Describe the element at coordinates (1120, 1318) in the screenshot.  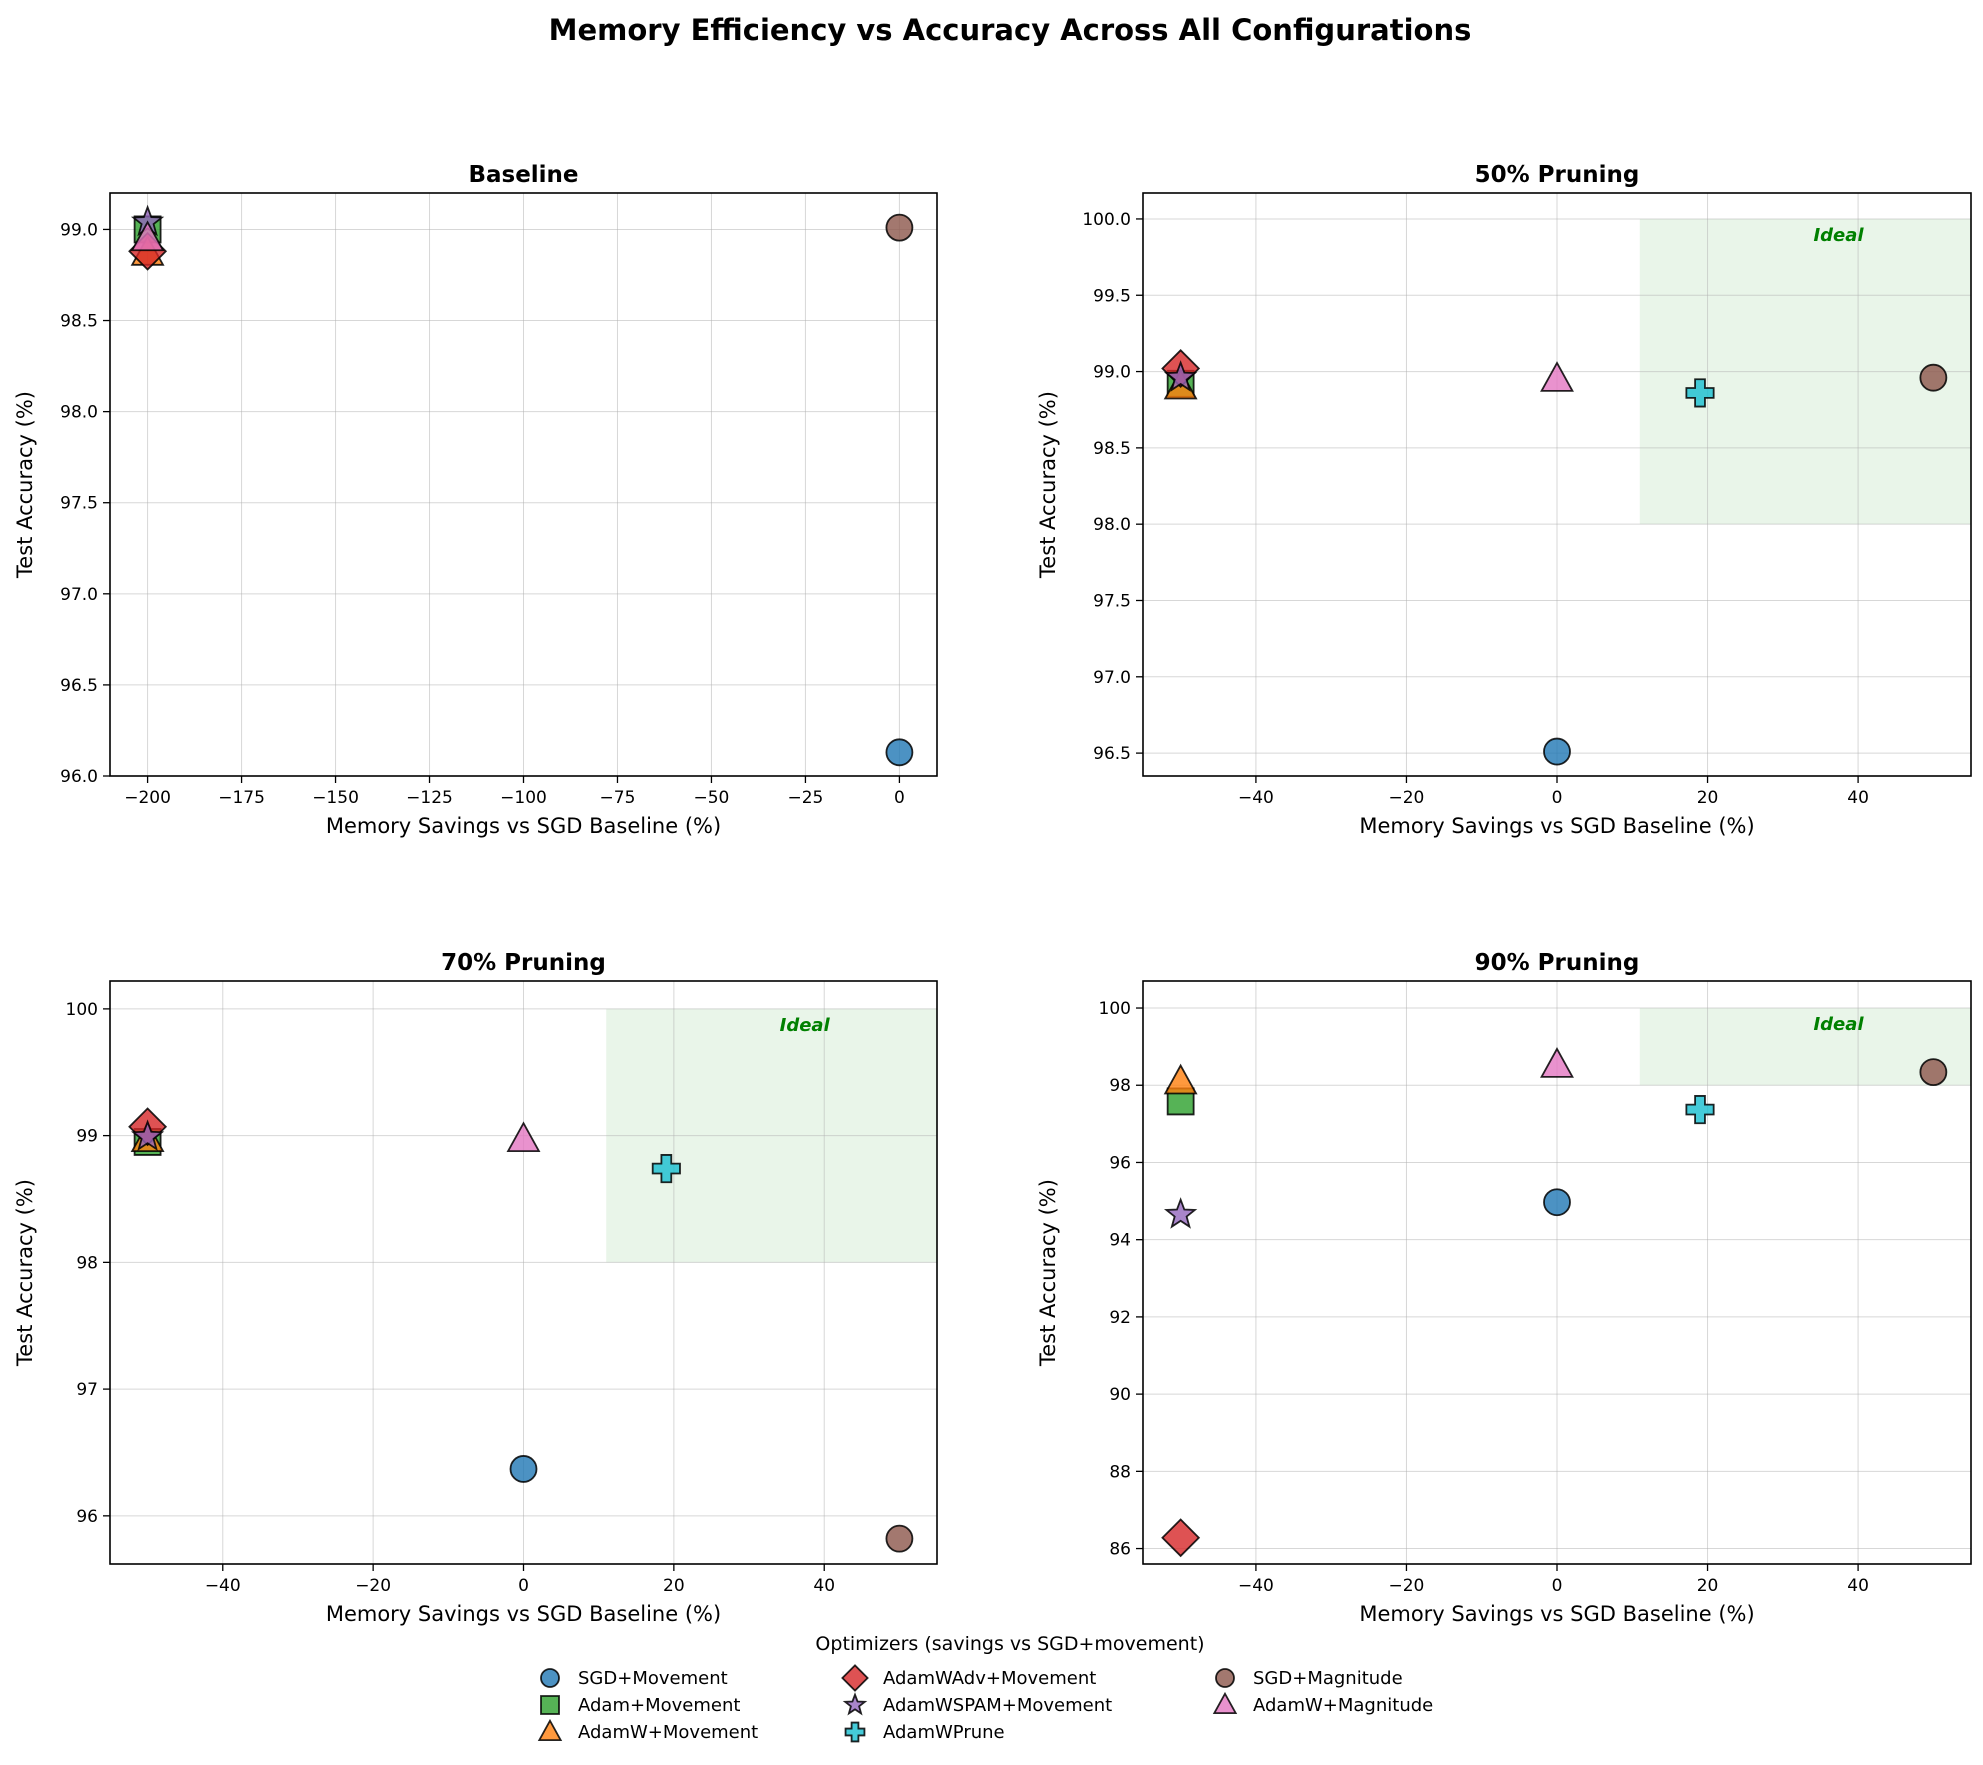
I see `y-tick-label: 92` at that location.